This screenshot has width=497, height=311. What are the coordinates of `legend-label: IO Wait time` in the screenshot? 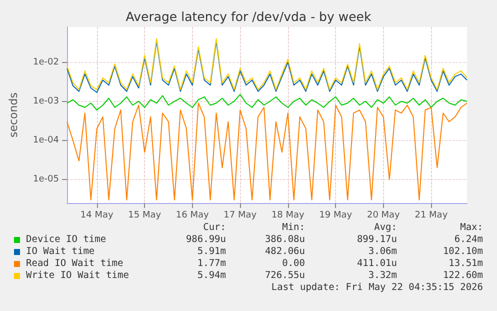 It's located at (60, 252).